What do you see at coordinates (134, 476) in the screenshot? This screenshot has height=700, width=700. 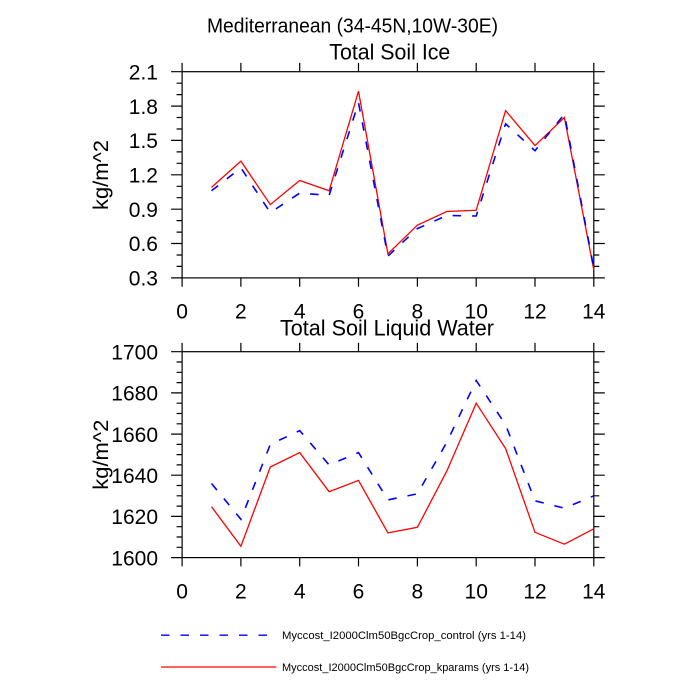 I see `svg-text: 1640` at bounding box center [134, 476].